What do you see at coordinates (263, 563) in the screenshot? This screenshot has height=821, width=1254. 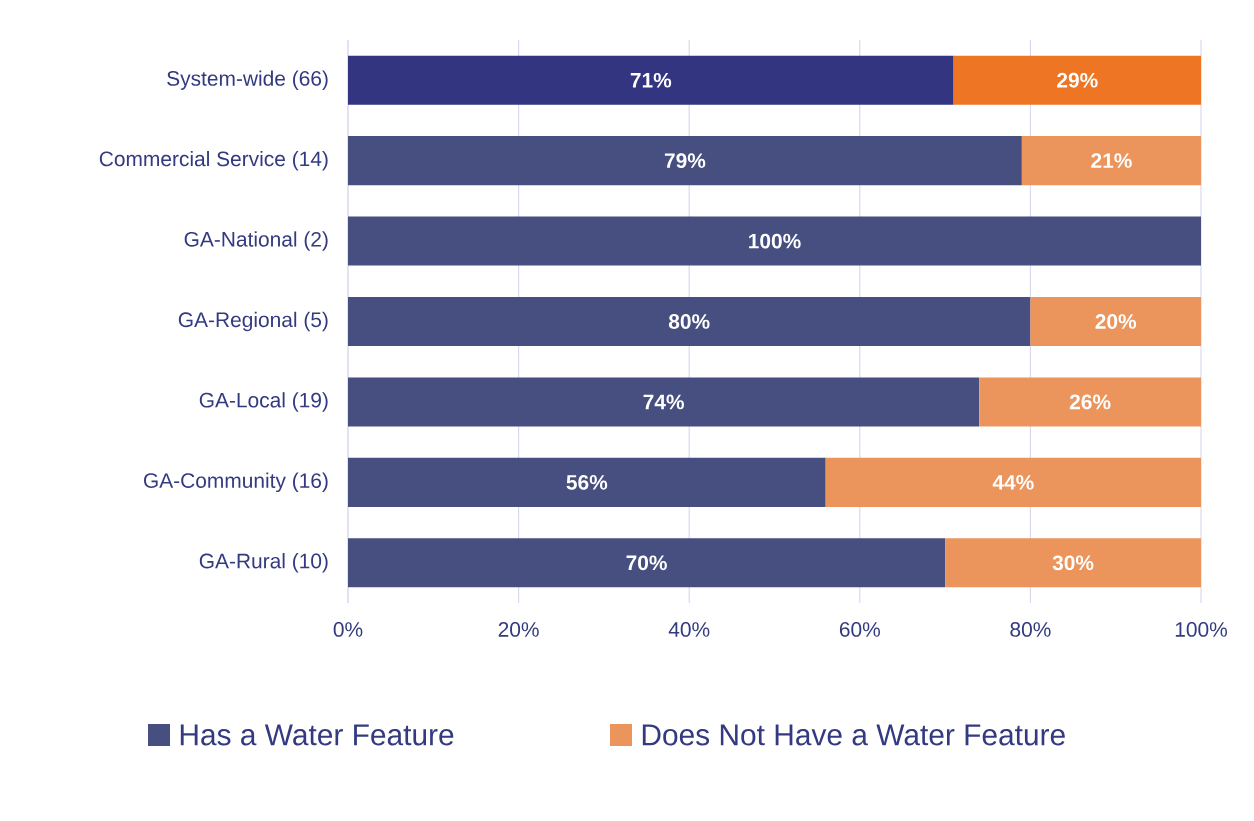 I see `y-tick-label: GA-Rural (10)` at bounding box center [263, 563].